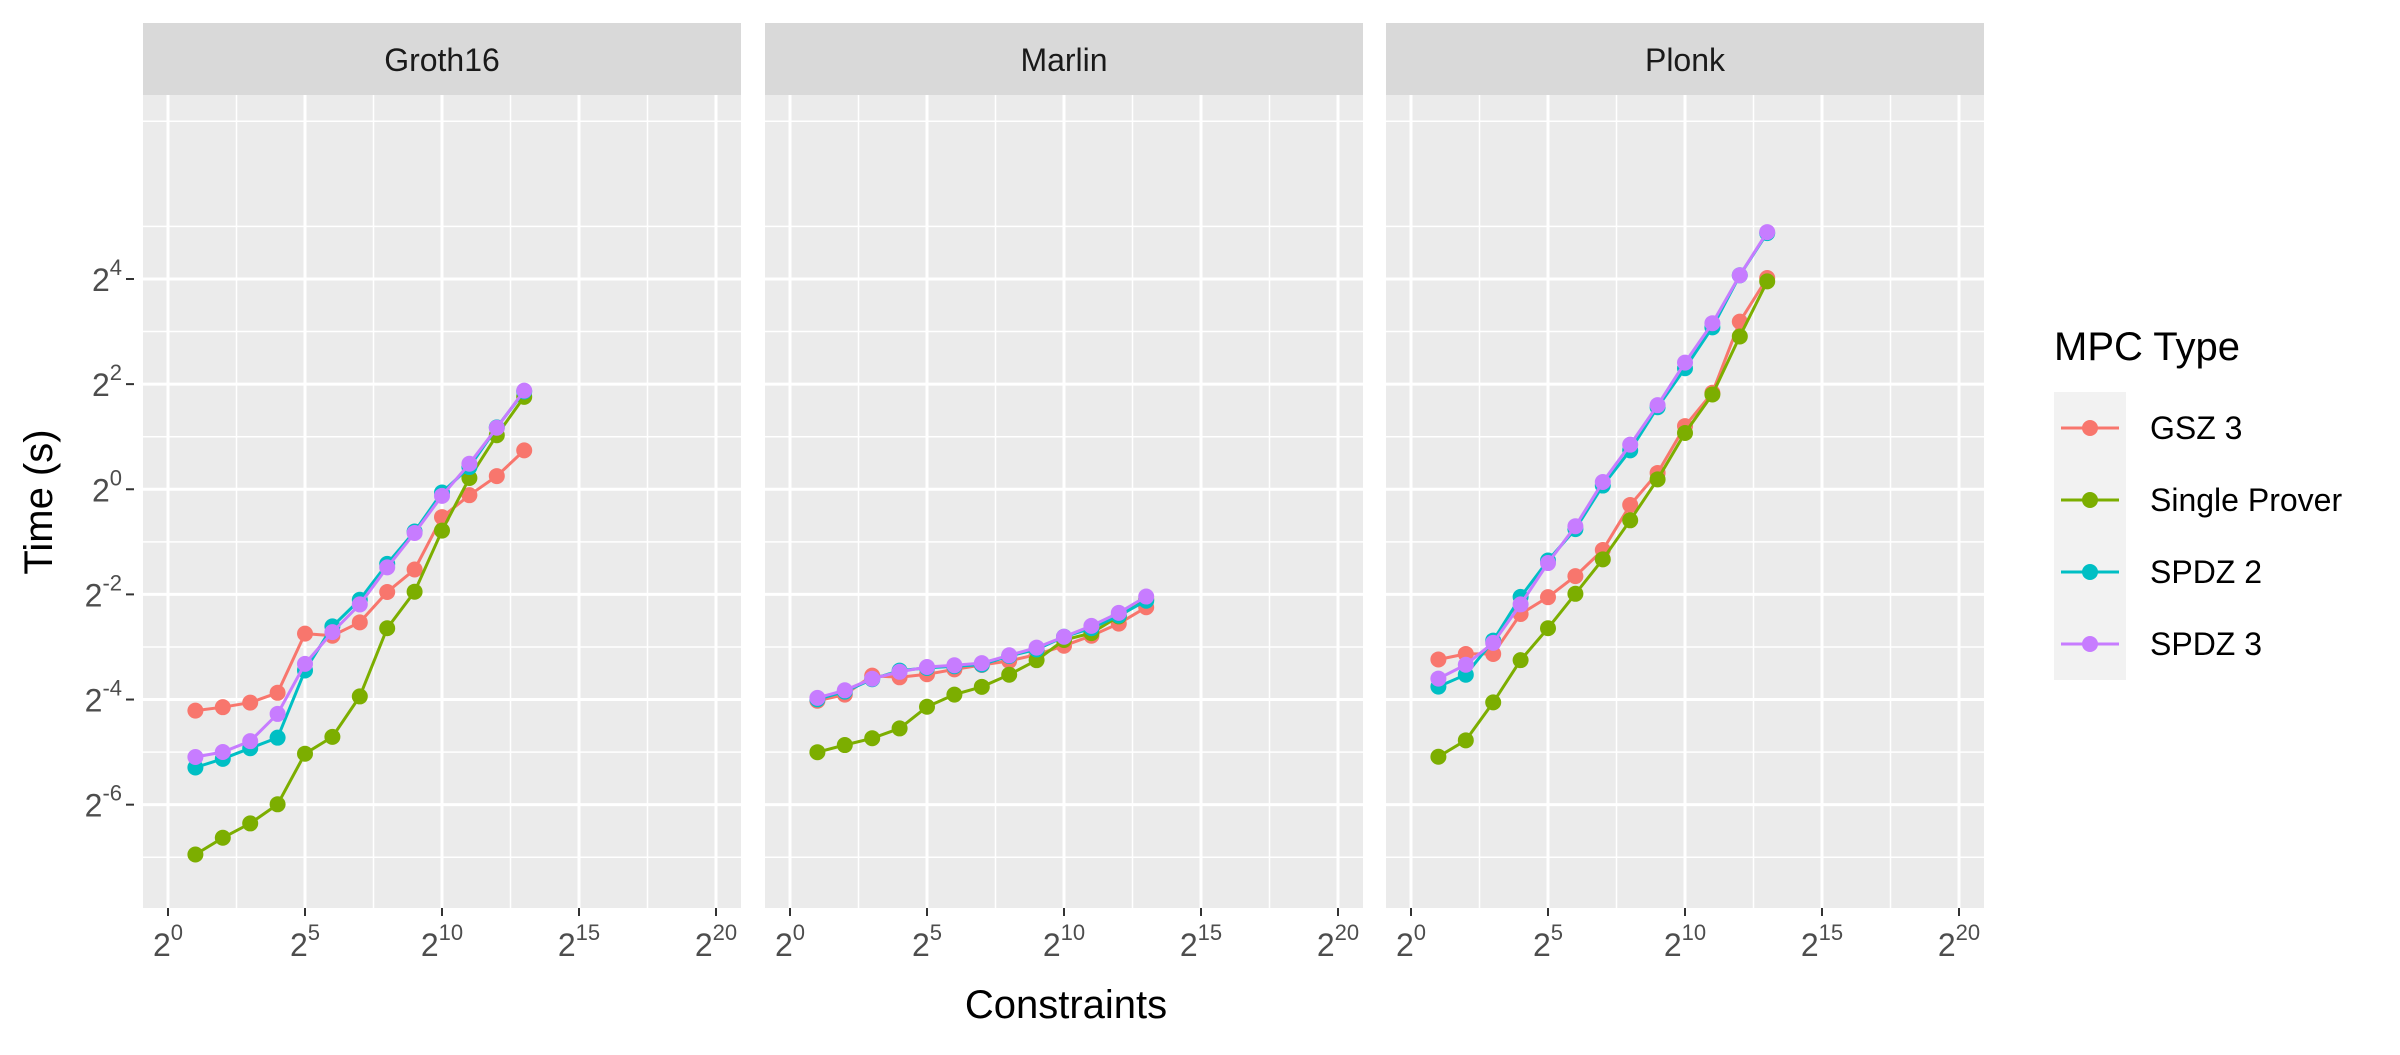 This screenshot has width=2400, height=1055. I want to click on y-tick-label: 22, so click(107, 381).